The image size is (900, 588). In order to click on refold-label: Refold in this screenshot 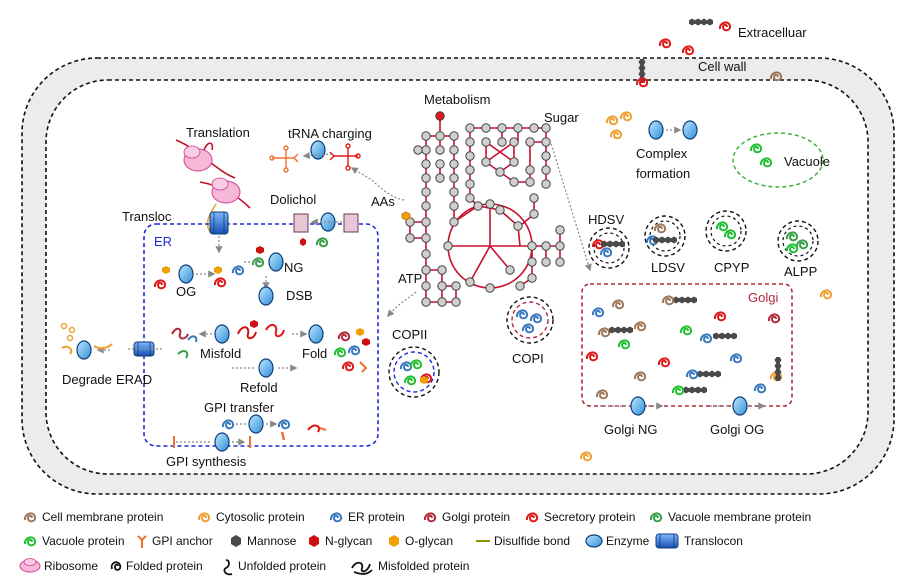, I will do `click(259, 387)`.